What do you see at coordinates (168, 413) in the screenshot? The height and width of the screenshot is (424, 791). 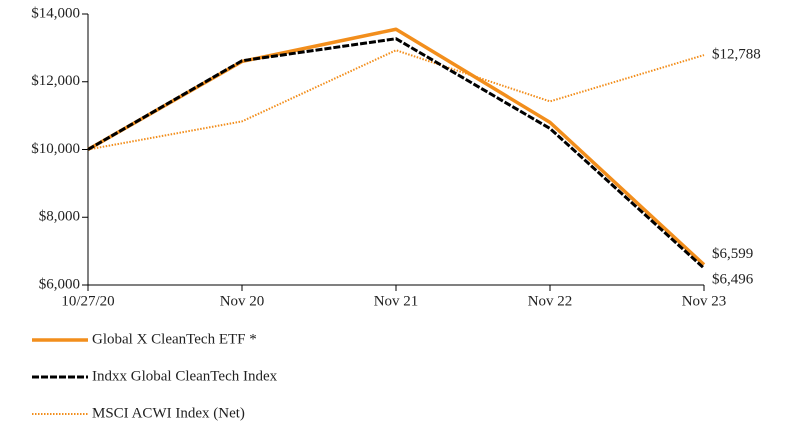 I see `legend-label: MSCI ACWI Index (Net)` at bounding box center [168, 413].